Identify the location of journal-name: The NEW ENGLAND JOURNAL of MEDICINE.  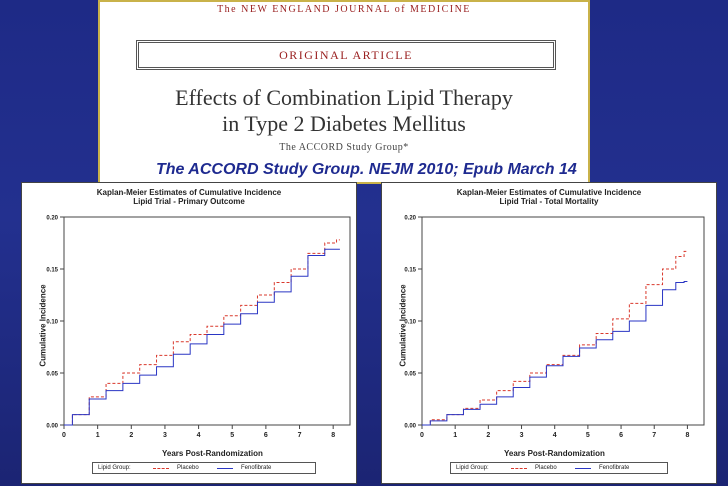
(344, 9).